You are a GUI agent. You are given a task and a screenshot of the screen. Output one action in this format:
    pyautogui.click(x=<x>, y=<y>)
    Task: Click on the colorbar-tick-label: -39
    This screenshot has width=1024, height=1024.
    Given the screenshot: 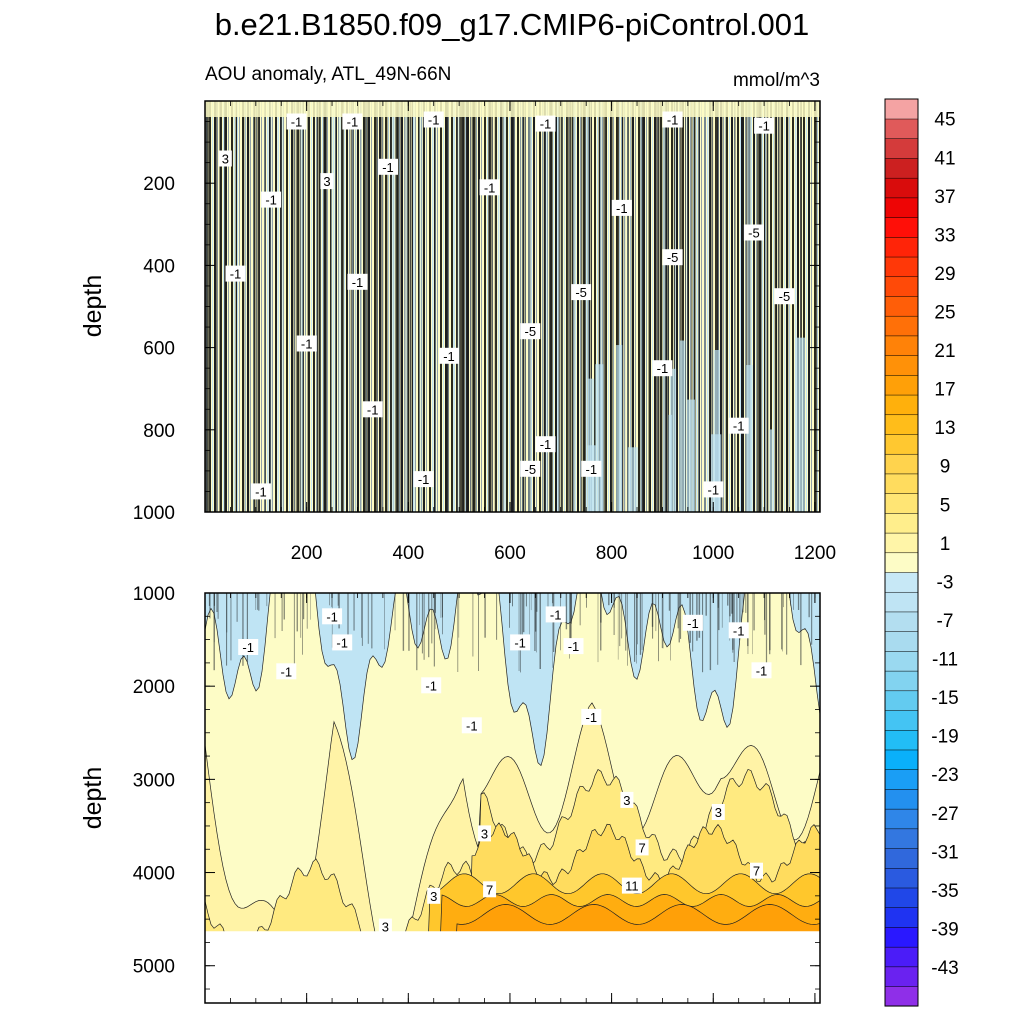 What is the action you would take?
    pyautogui.click(x=944, y=929)
    